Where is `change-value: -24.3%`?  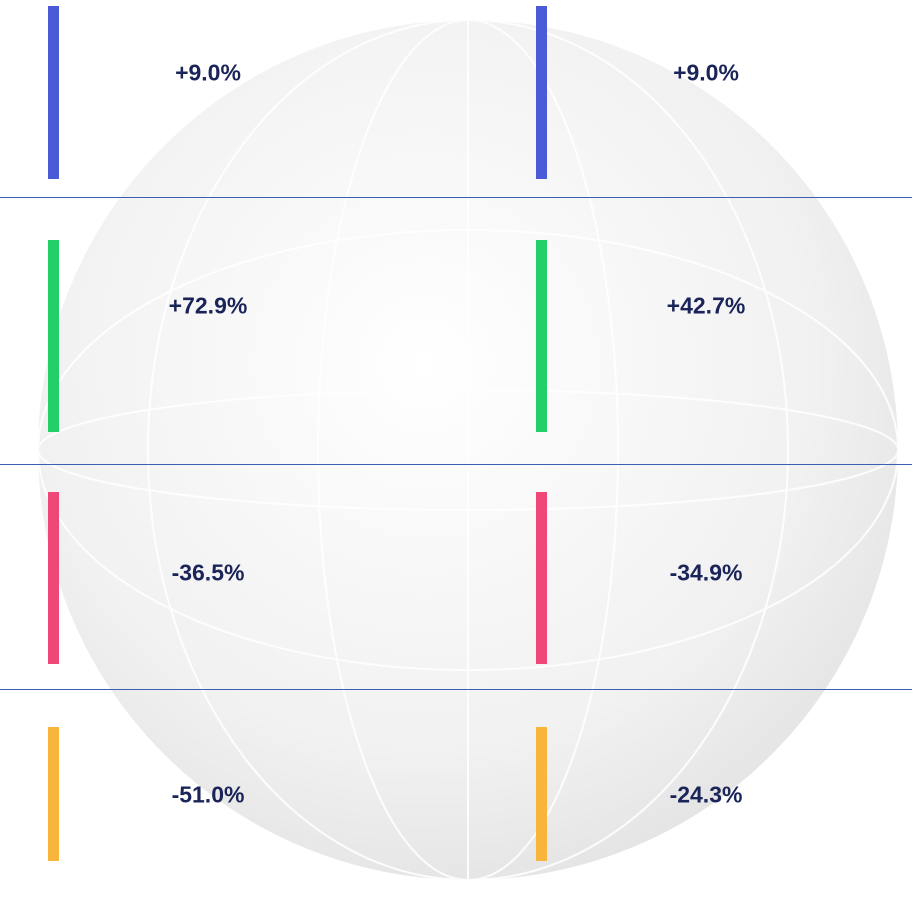 change-value: -24.3% is located at coordinates (706, 794).